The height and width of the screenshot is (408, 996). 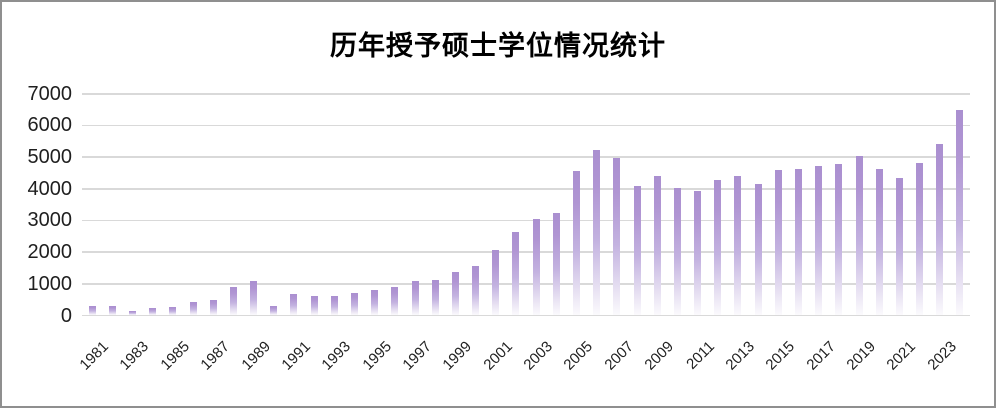 I want to click on bar-2004, so click(x=556, y=264).